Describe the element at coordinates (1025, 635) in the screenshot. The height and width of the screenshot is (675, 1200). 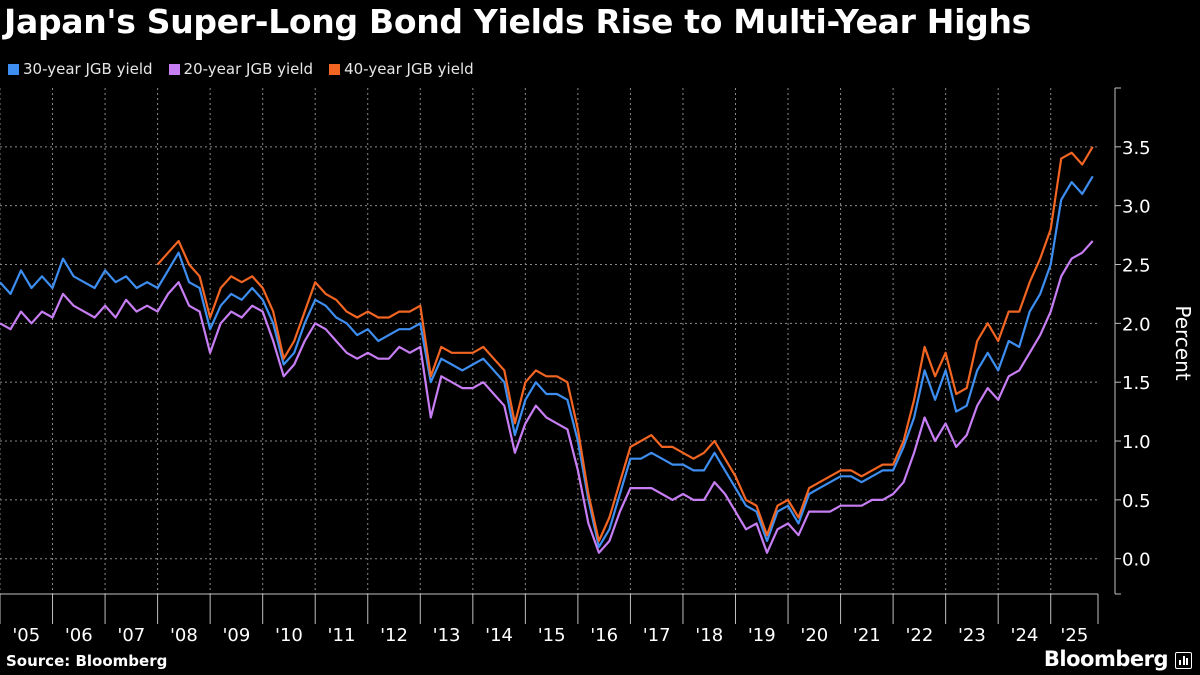
I see `x-tick-label: '24` at that location.